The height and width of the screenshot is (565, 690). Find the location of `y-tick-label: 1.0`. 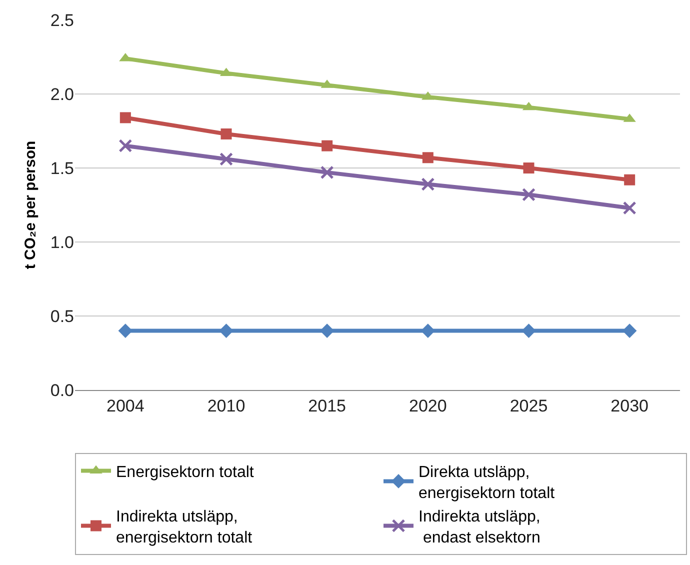

y-tick-label: 1.0 is located at coordinates (62, 242).